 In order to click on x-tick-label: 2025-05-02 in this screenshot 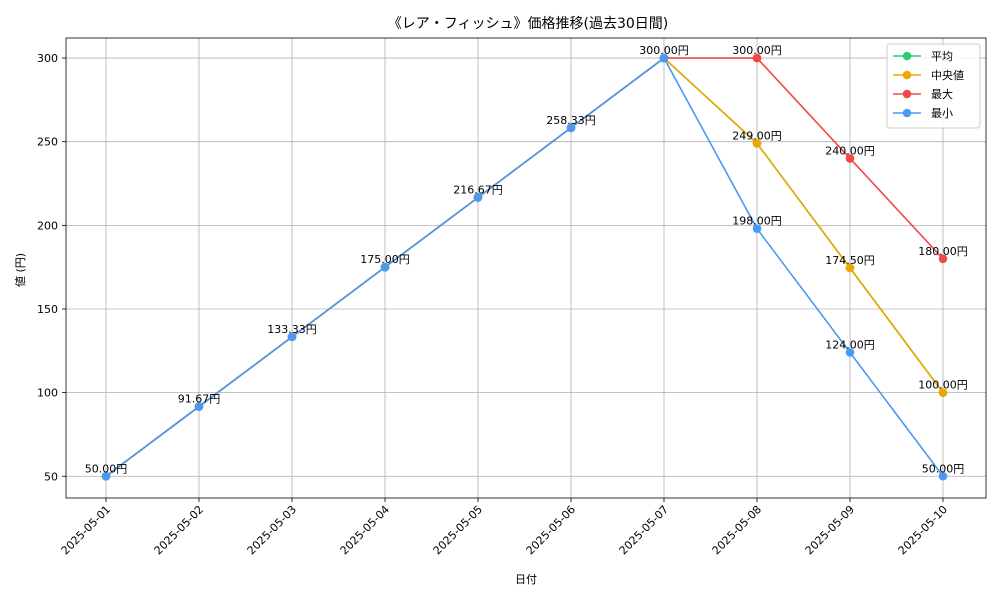, I will do `click(179, 530)`.